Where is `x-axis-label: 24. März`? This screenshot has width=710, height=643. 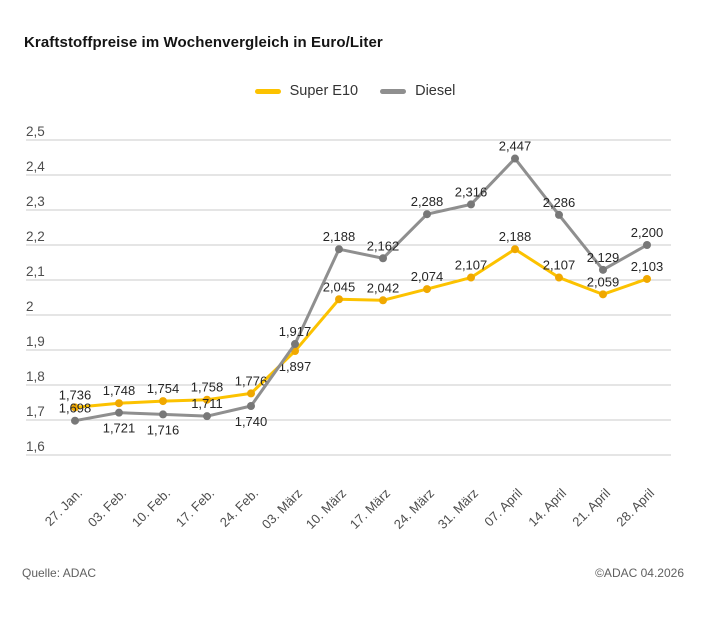
x-axis-label: 24. März is located at coordinates (414, 509).